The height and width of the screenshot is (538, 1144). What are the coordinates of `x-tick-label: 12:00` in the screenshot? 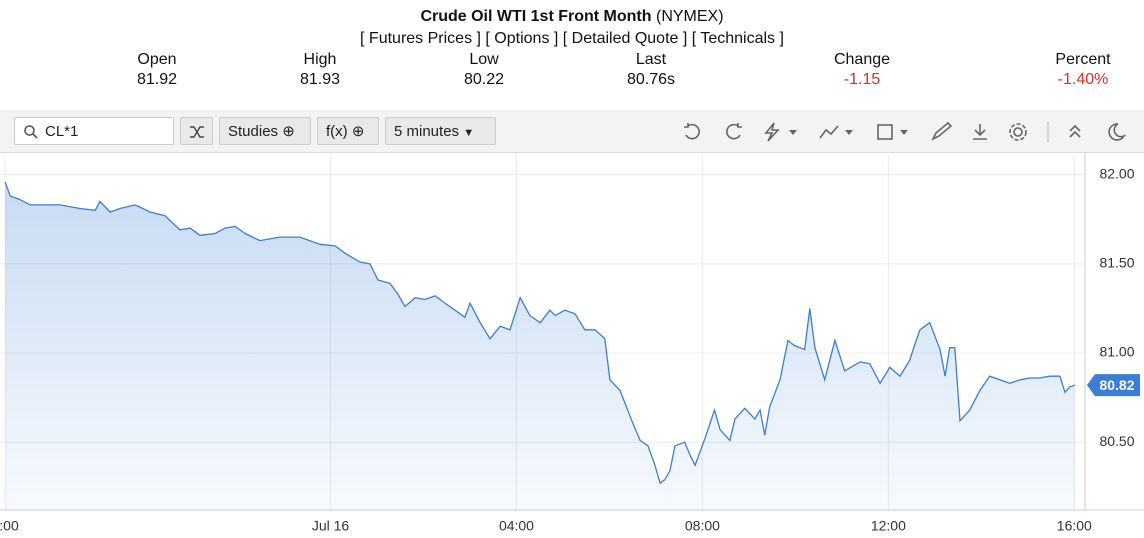 It's located at (888, 526).